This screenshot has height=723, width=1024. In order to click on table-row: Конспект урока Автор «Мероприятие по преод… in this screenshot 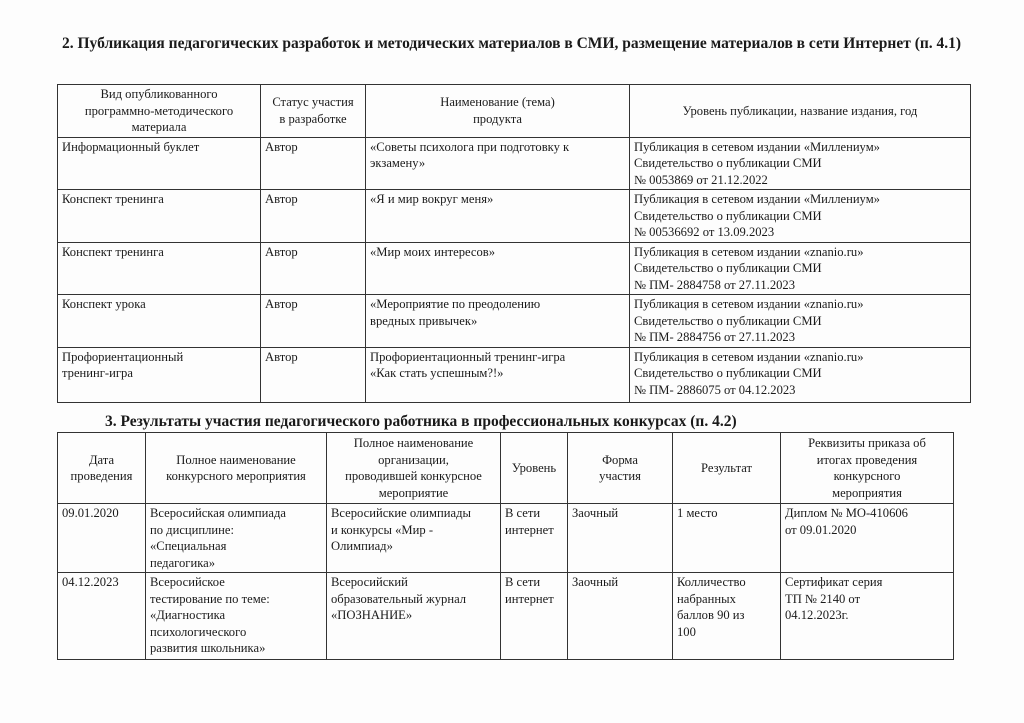, I will do `click(514, 321)`.